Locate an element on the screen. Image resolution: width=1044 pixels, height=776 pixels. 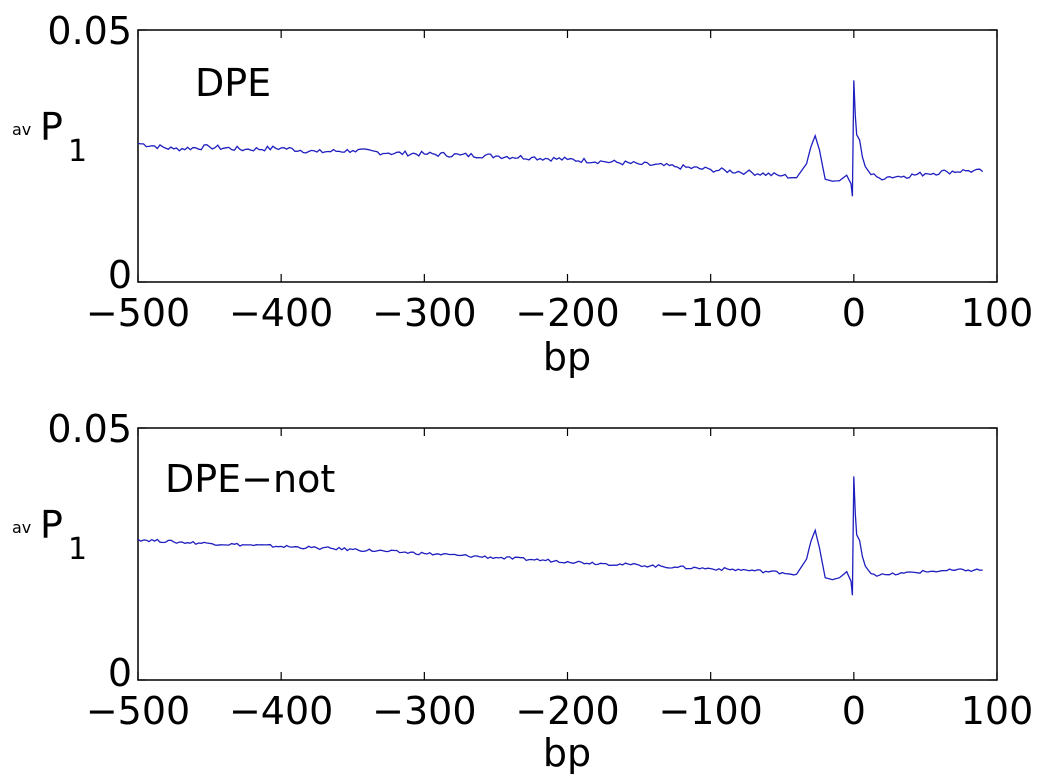
panel-title: DPE−not is located at coordinates (250, 479).